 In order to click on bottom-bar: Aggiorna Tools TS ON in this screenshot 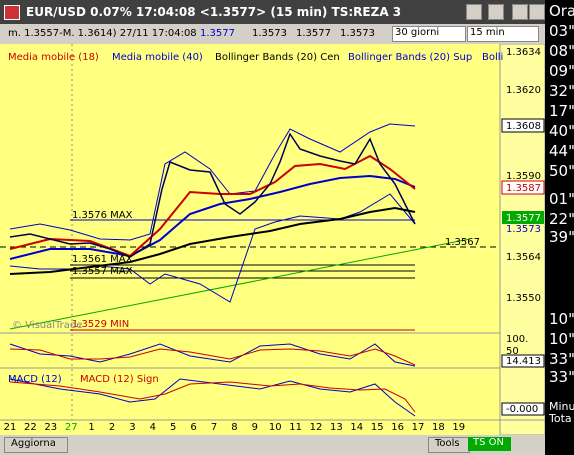, I will do `click(272, 445)`.